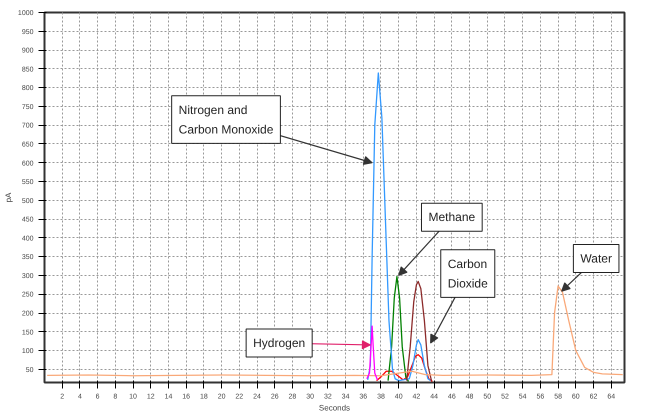  I want to click on annotation: Nitrogen and Carbon Monoxide, so click(226, 119).